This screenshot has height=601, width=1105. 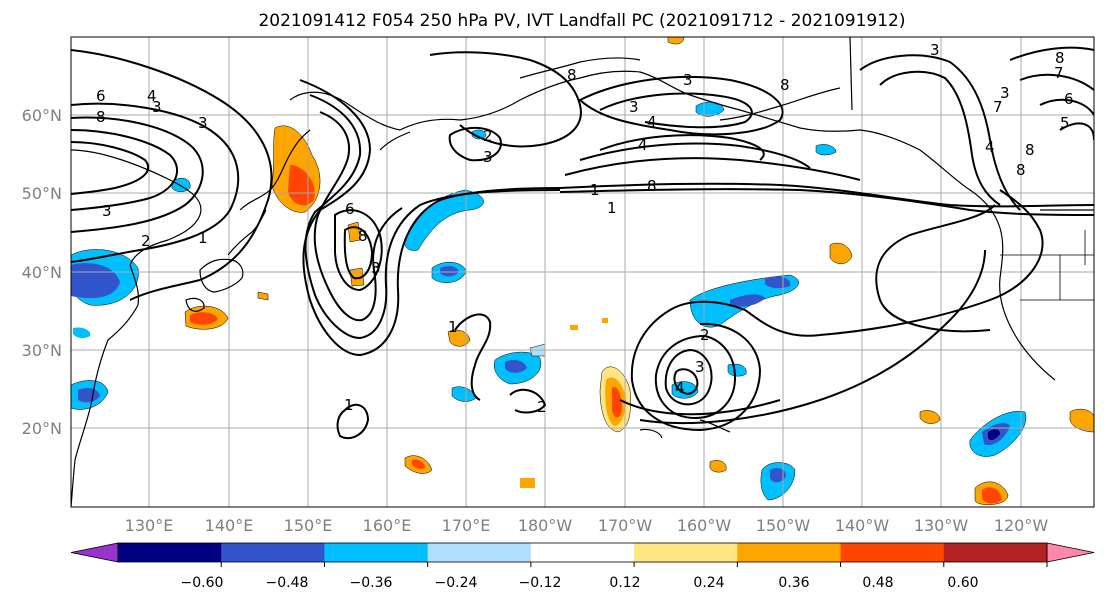 I want to click on borders, so click(x=1047, y=265).